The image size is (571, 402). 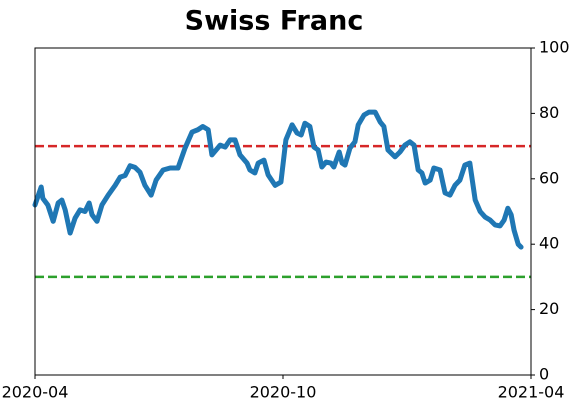 I want to click on y-tick-label: 100, so click(x=554, y=47).